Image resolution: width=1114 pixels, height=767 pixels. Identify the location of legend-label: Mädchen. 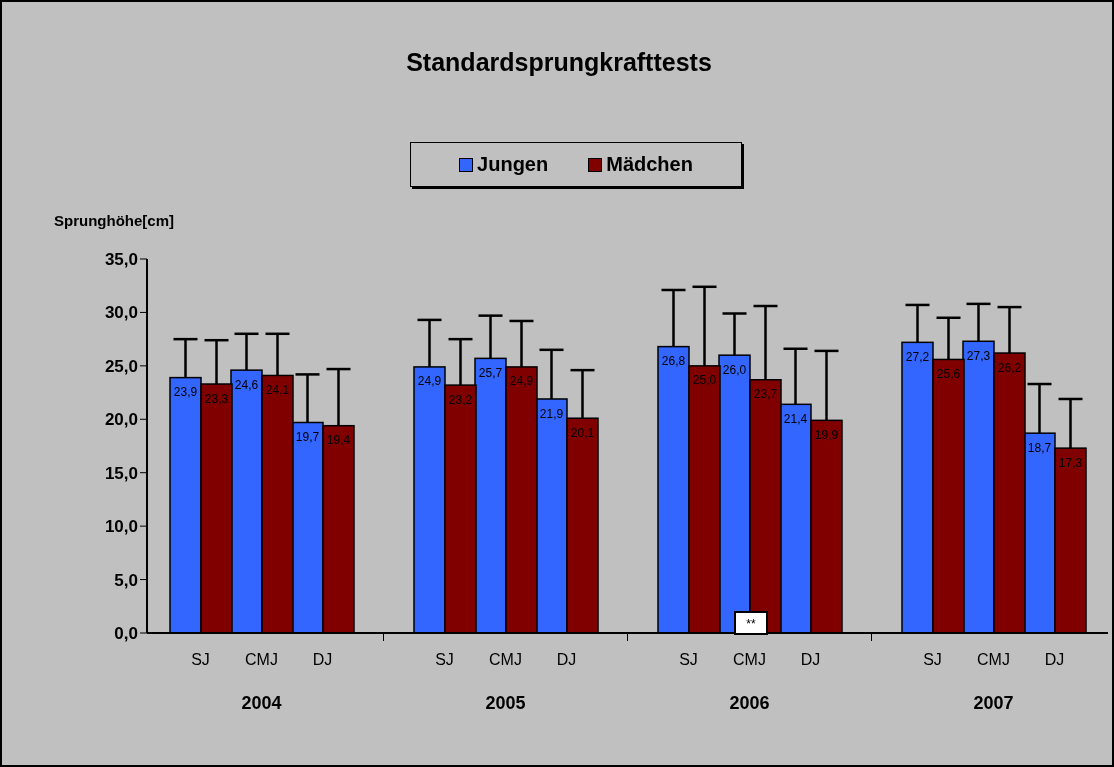
(649, 164).